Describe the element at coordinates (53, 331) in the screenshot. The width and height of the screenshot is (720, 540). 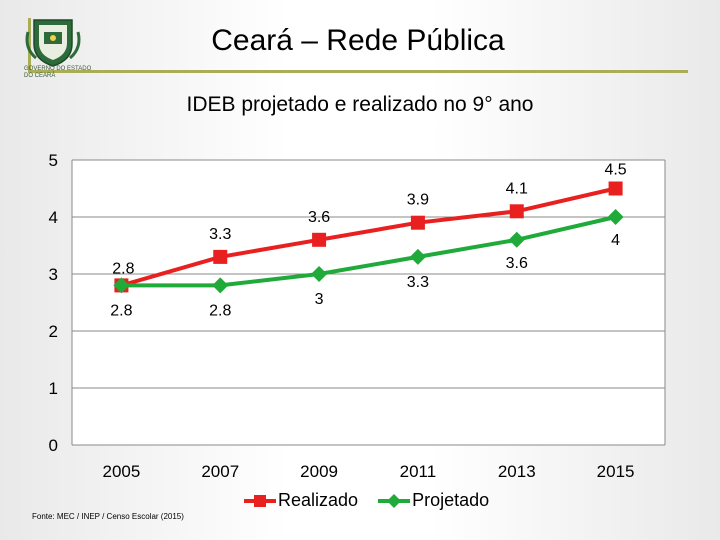
I see `y-tick-label: 2` at that location.